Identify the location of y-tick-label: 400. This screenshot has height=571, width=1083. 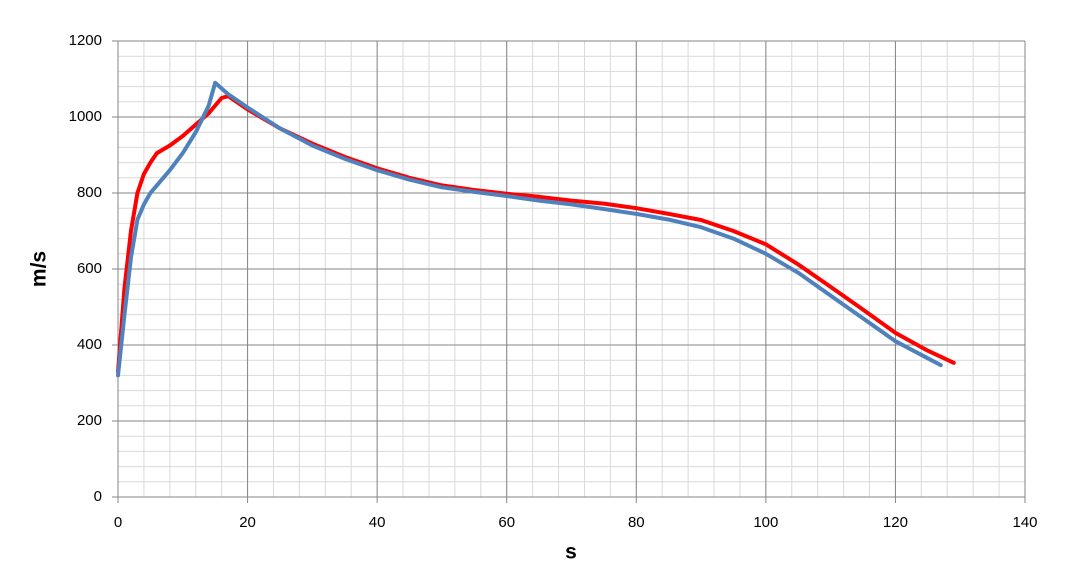
(89, 344).